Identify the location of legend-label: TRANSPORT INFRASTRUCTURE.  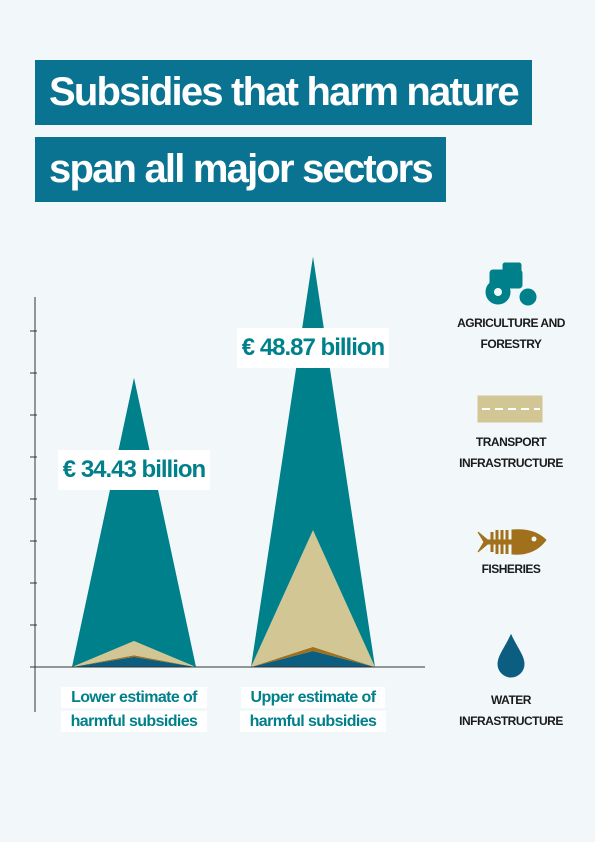
(511, 452).